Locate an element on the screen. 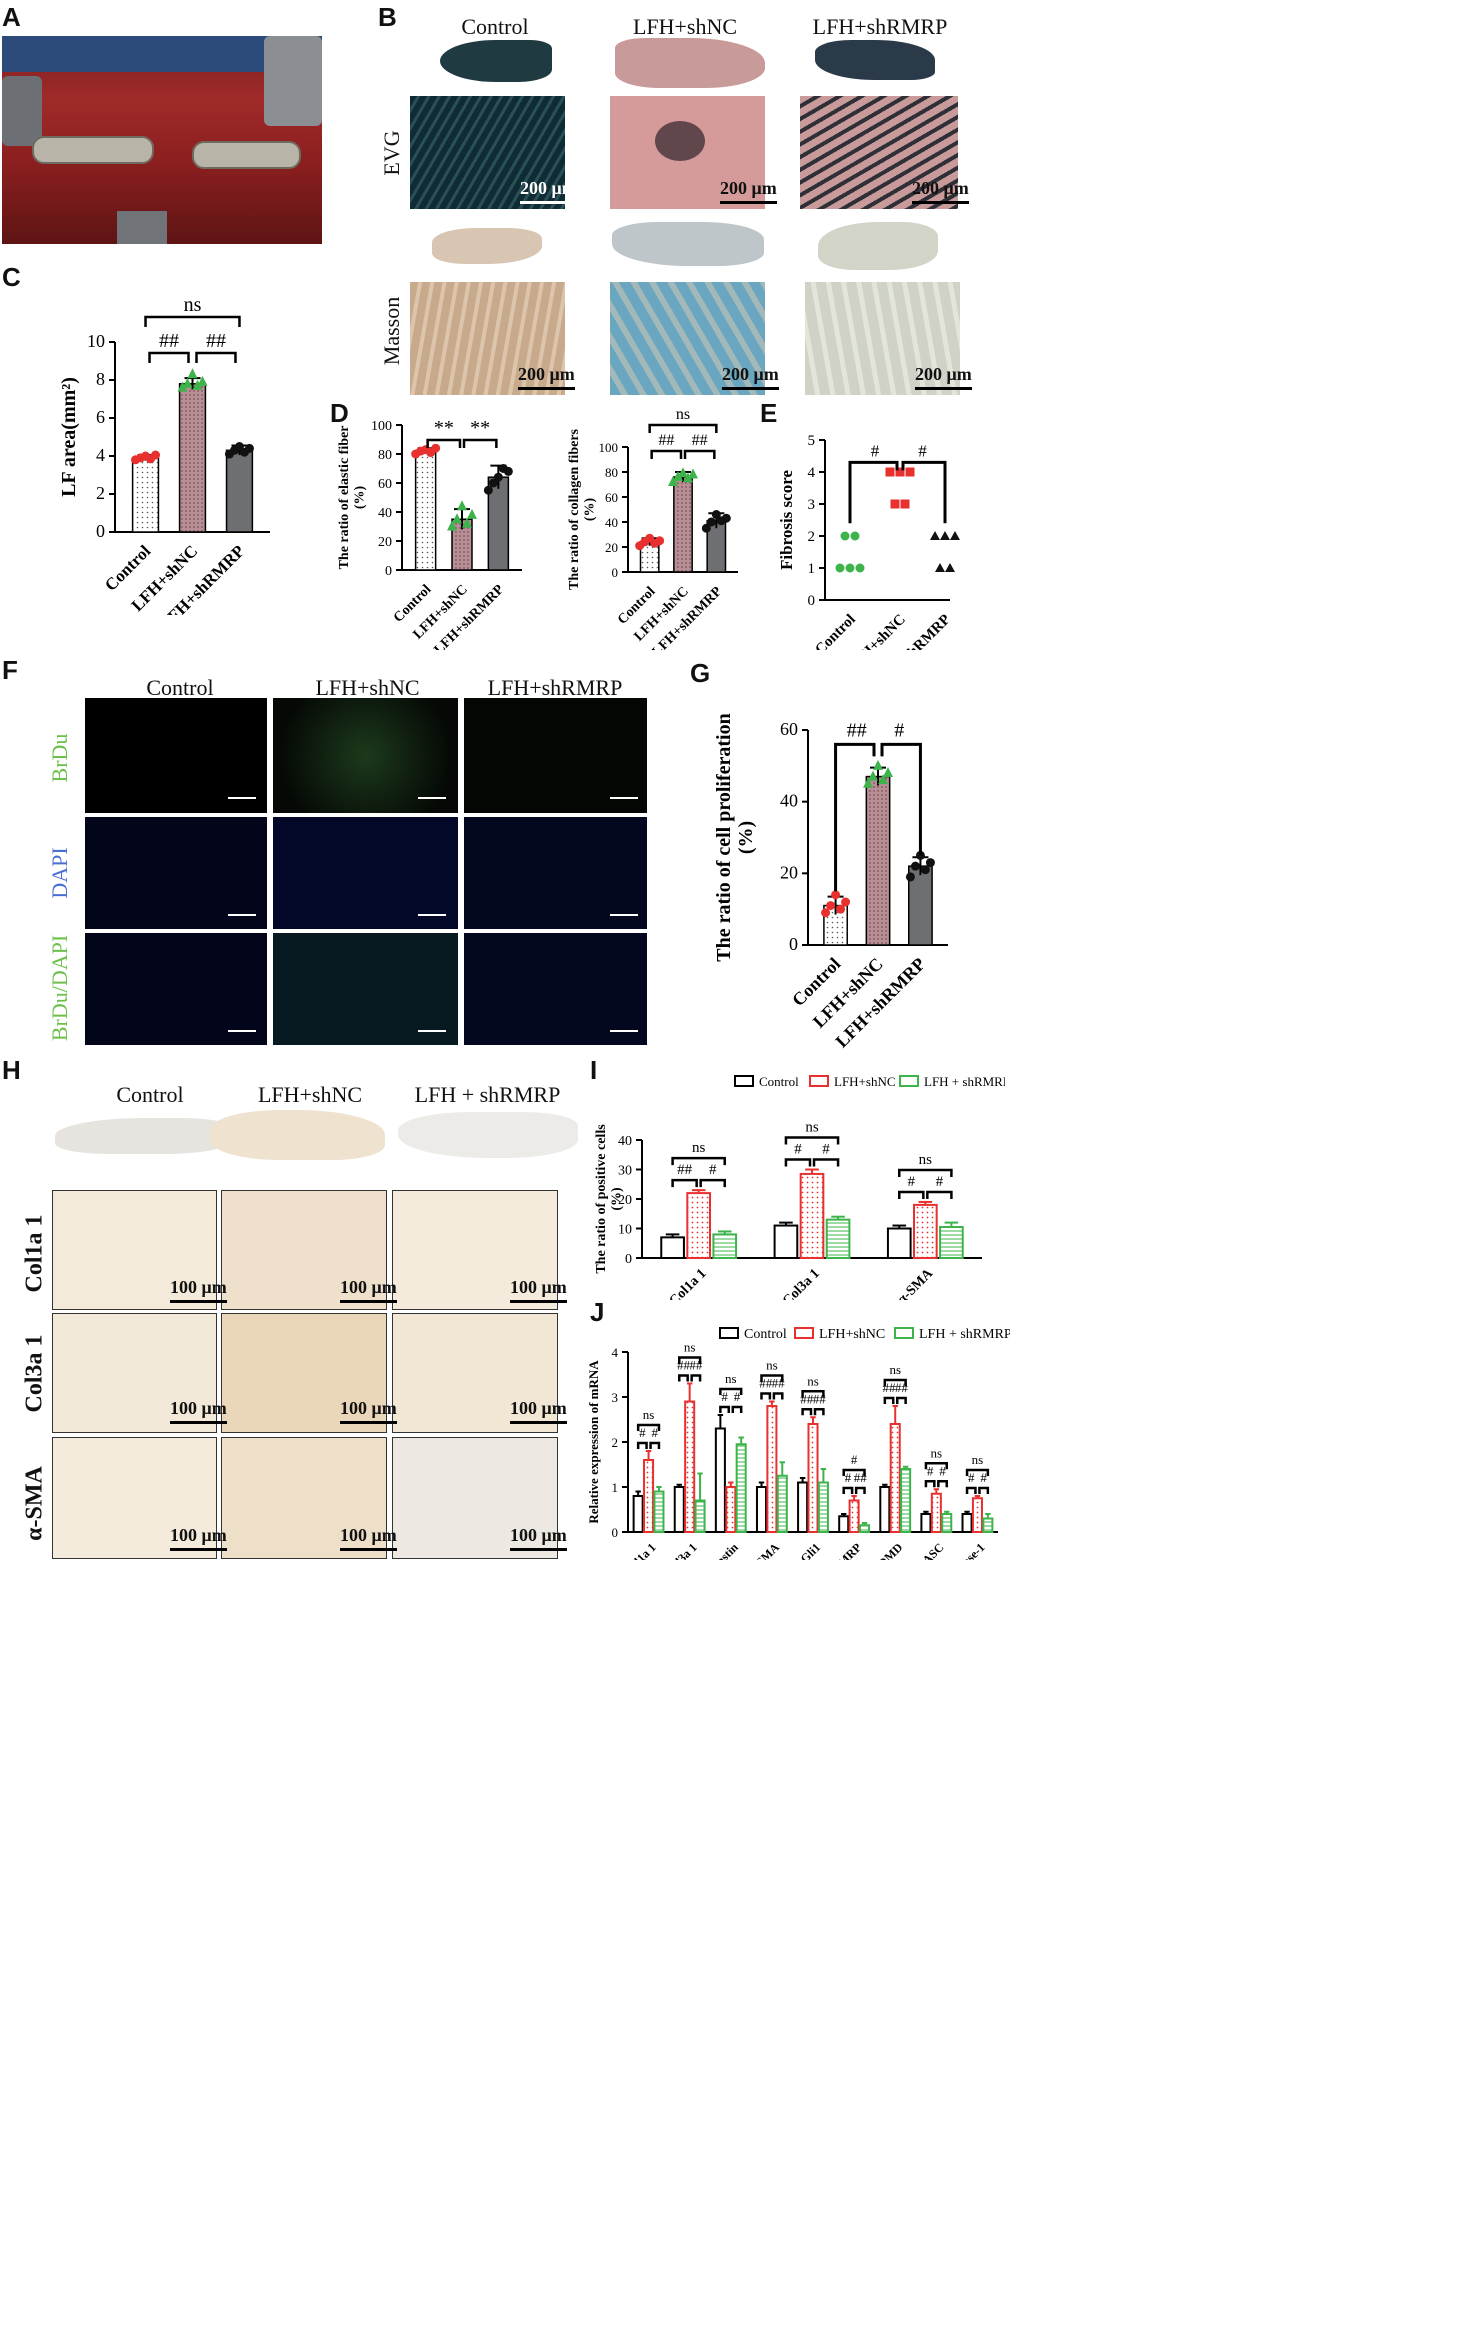 Image resolution: width=1476 pixels, height=2351 pixels. masson-scale-shrmrp: 200 μm is located at coordinates (943, 377).